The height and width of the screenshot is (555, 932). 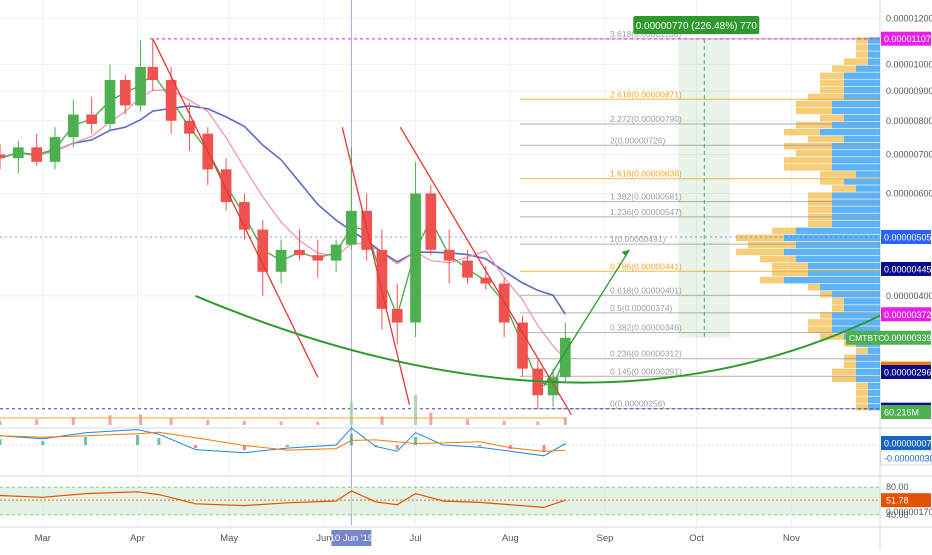 I want to click on x-tick-label: Oct, so click(x=696, y=538).